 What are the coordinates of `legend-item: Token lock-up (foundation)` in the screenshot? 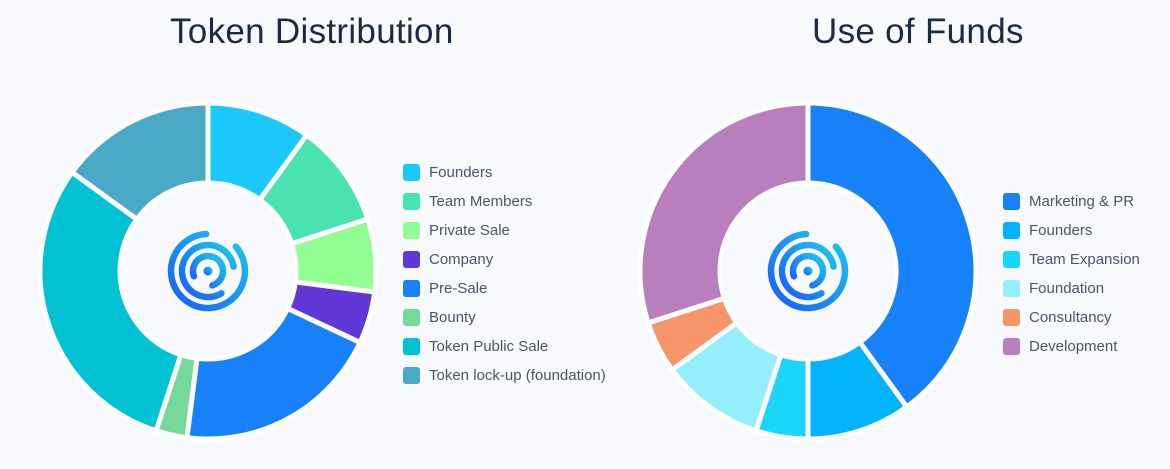 It's located at (504, 375).